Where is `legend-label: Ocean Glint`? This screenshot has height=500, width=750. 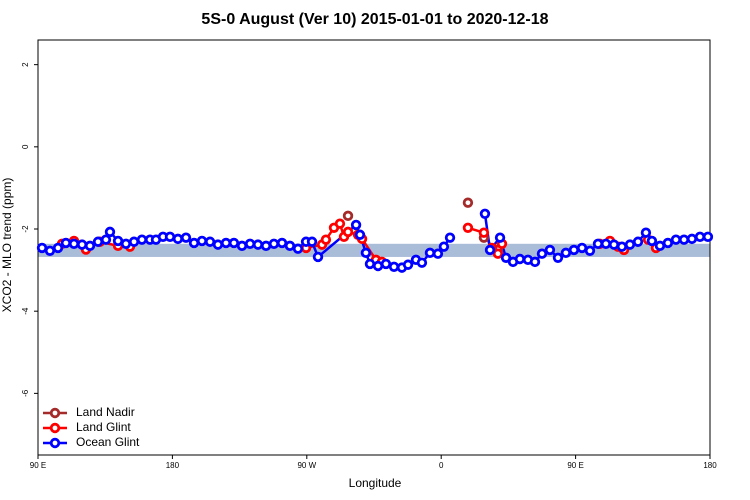
legend-label: Ocean Glint is located at coordinates (108, 442).